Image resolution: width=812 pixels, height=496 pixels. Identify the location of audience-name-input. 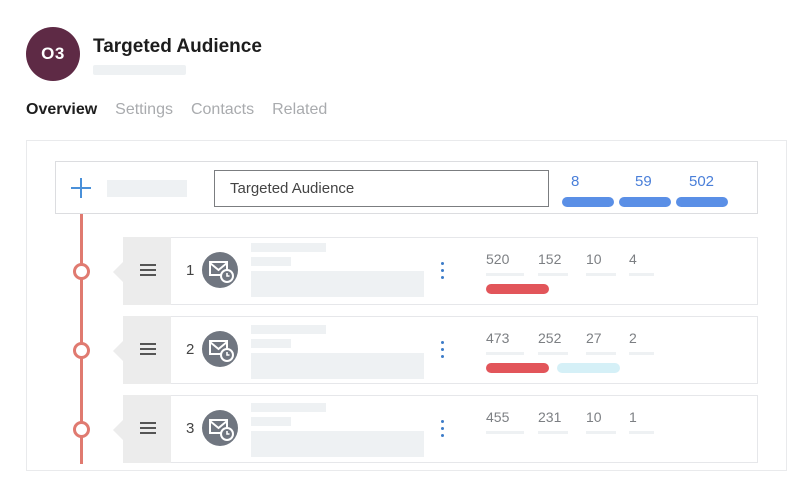
(381, 188).